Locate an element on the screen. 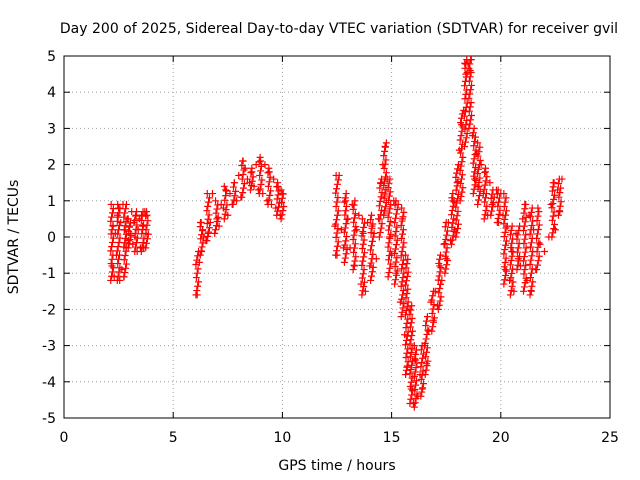  y-tick-label: -3 is located at coordinates (49, 347).